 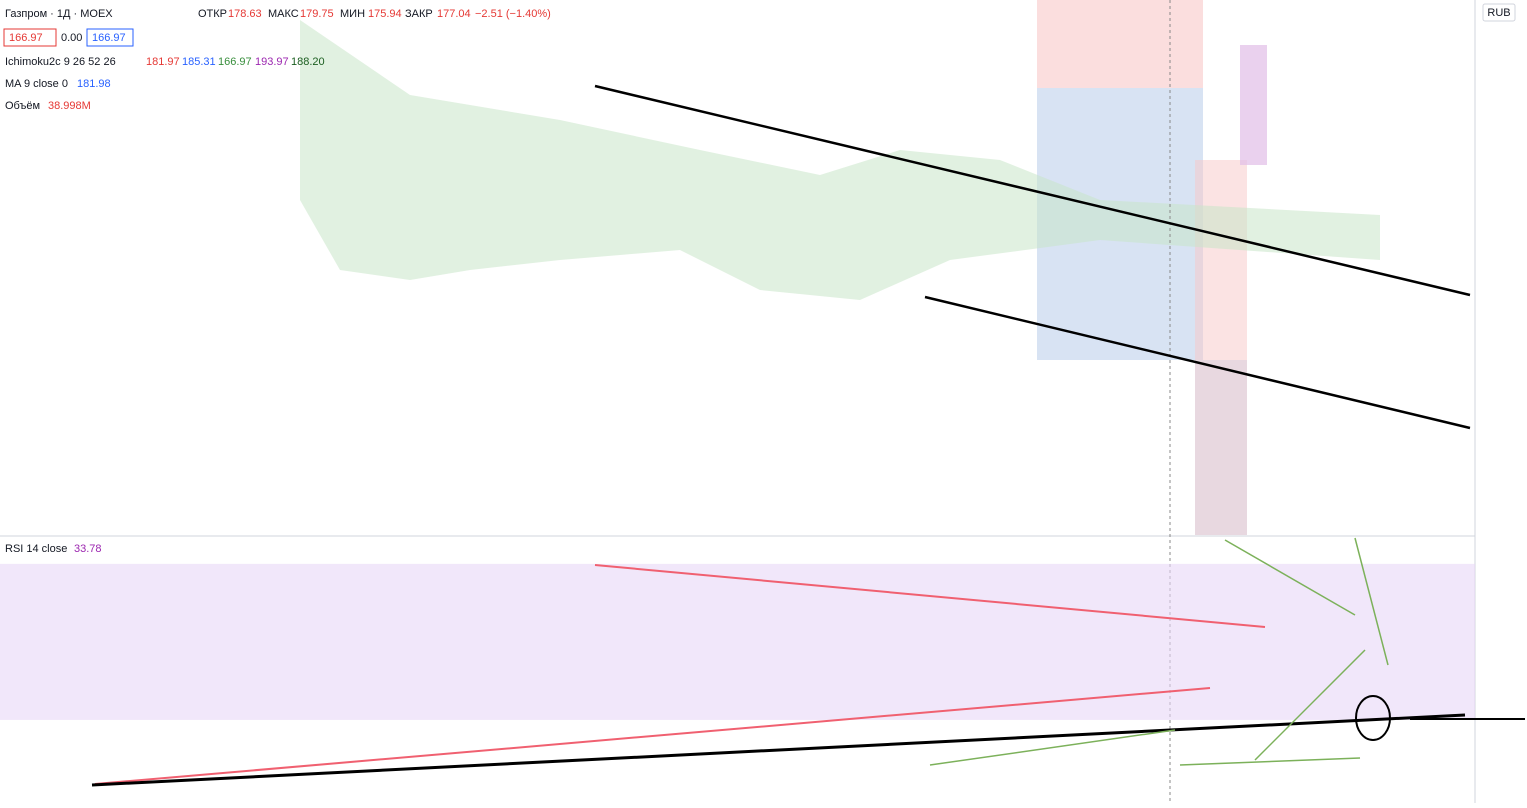 What do you see at coordinates (71, 38) in the screenshot?
I see `spread: 0.00` at bounding box center [71, 38].